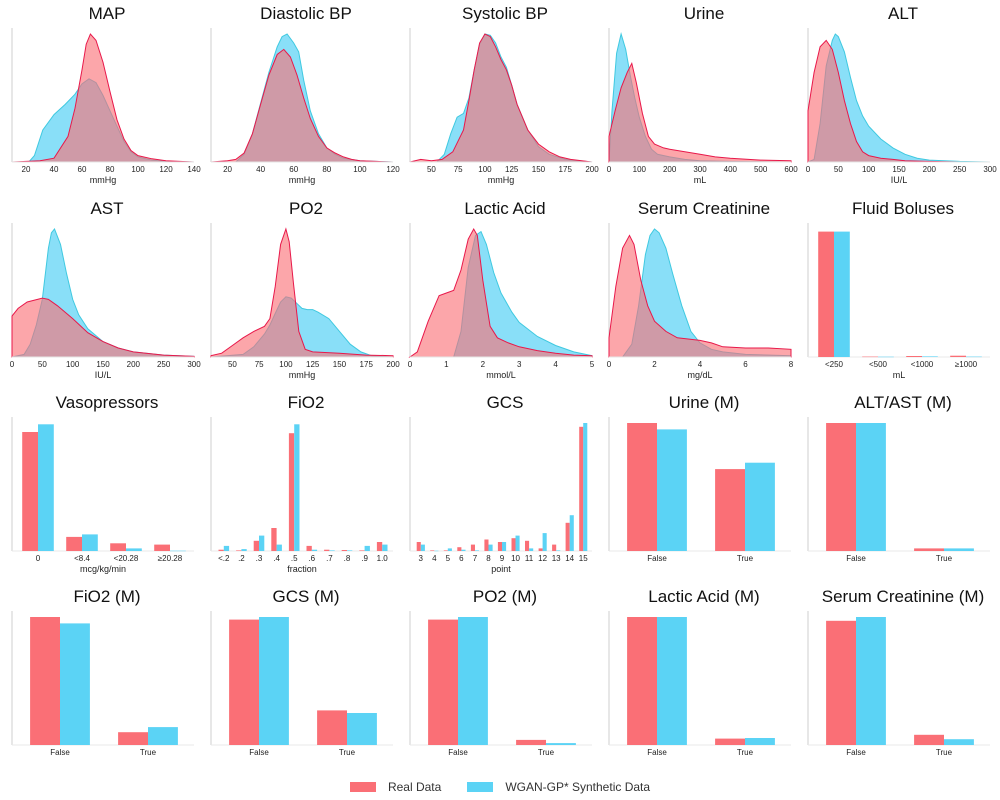  I want to click on x-tick-label: 200, so click(592, 169).